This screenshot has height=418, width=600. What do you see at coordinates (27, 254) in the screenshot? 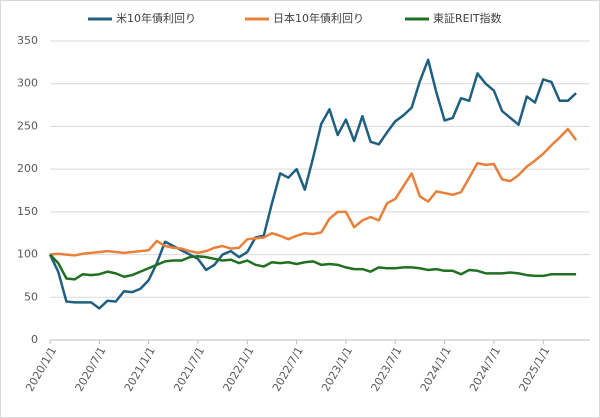
I see `y-tick-label: 100` at bounding box center [27, 254].